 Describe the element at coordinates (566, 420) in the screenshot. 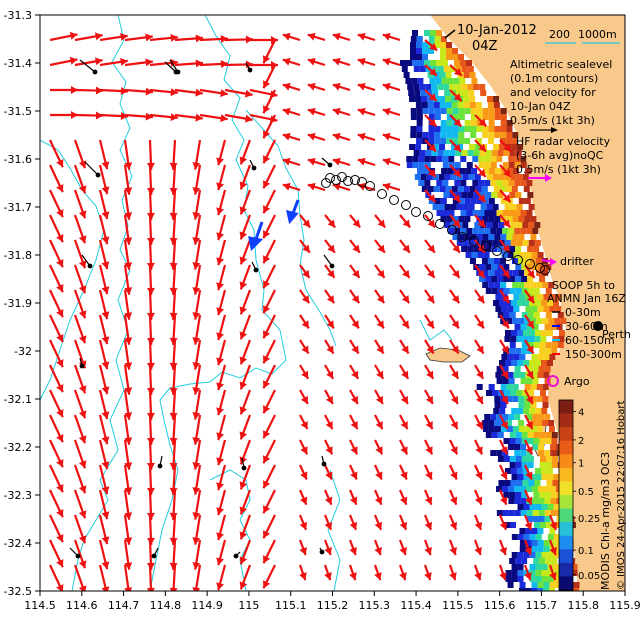

I see `colorbar-segment` at that location.